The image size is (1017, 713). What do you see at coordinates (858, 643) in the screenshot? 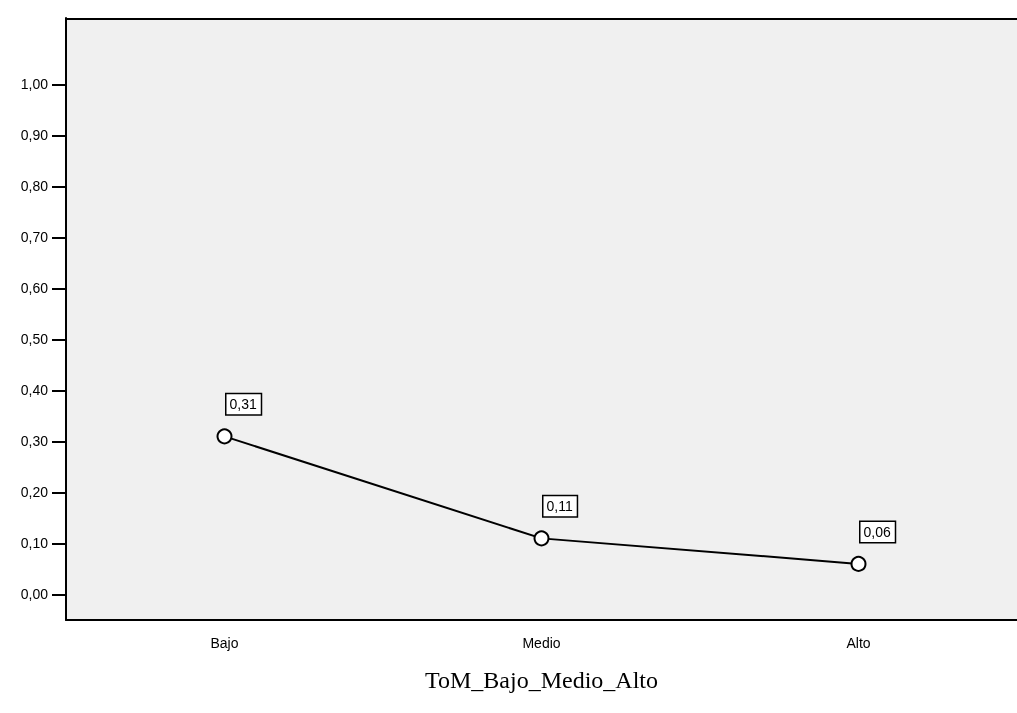
I see `x-tick-label: Alto` at bounding box center [858, 643].